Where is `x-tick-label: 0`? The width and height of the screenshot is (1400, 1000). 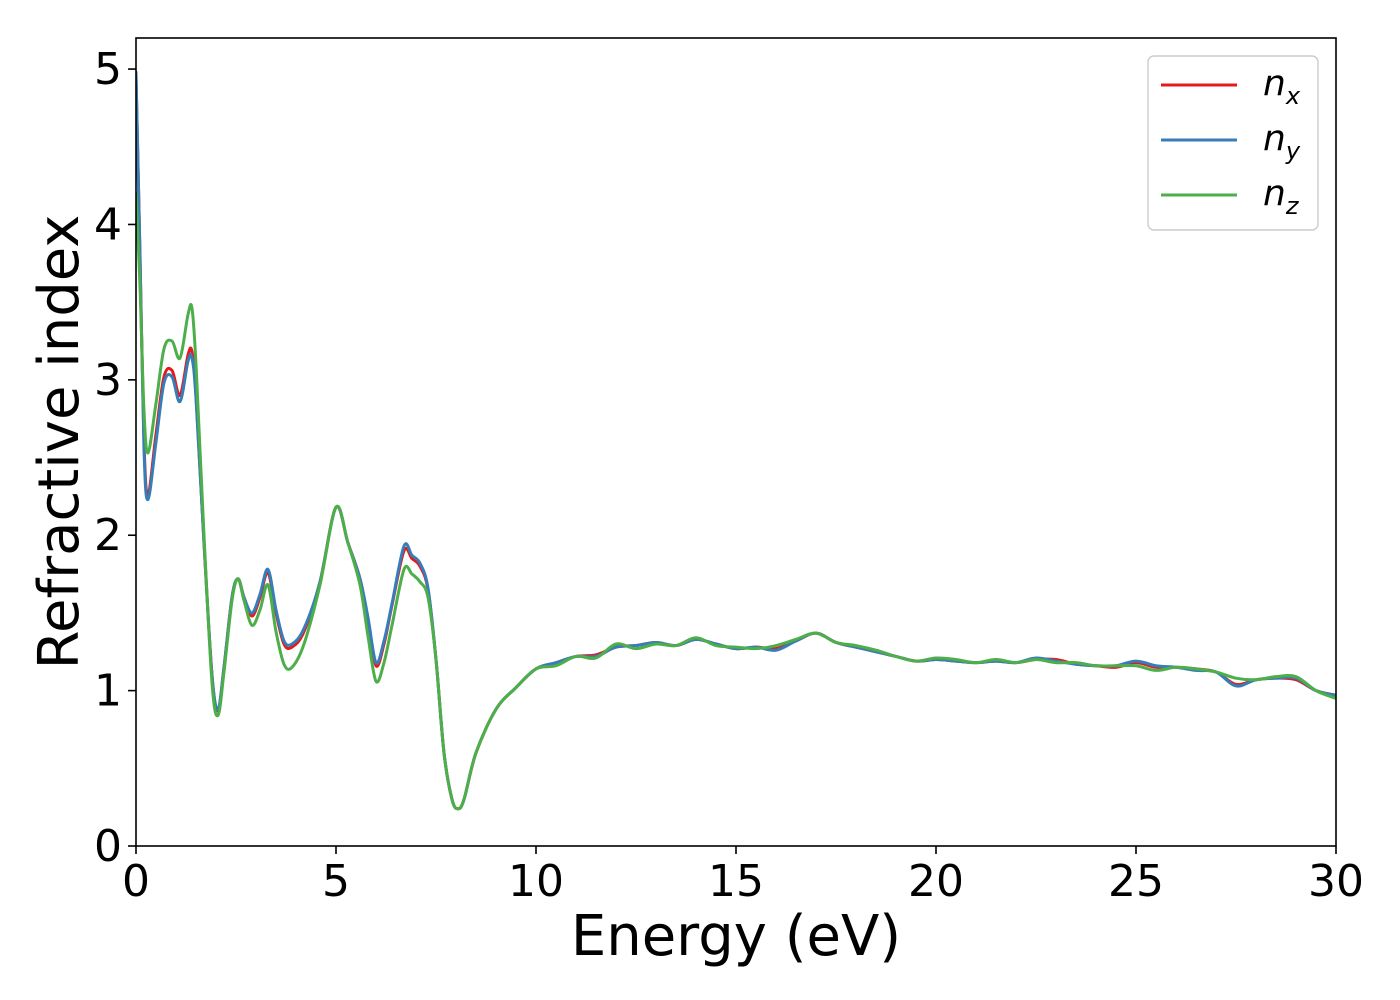
x-tick-label: 0 is located at coordinates (136, 881).